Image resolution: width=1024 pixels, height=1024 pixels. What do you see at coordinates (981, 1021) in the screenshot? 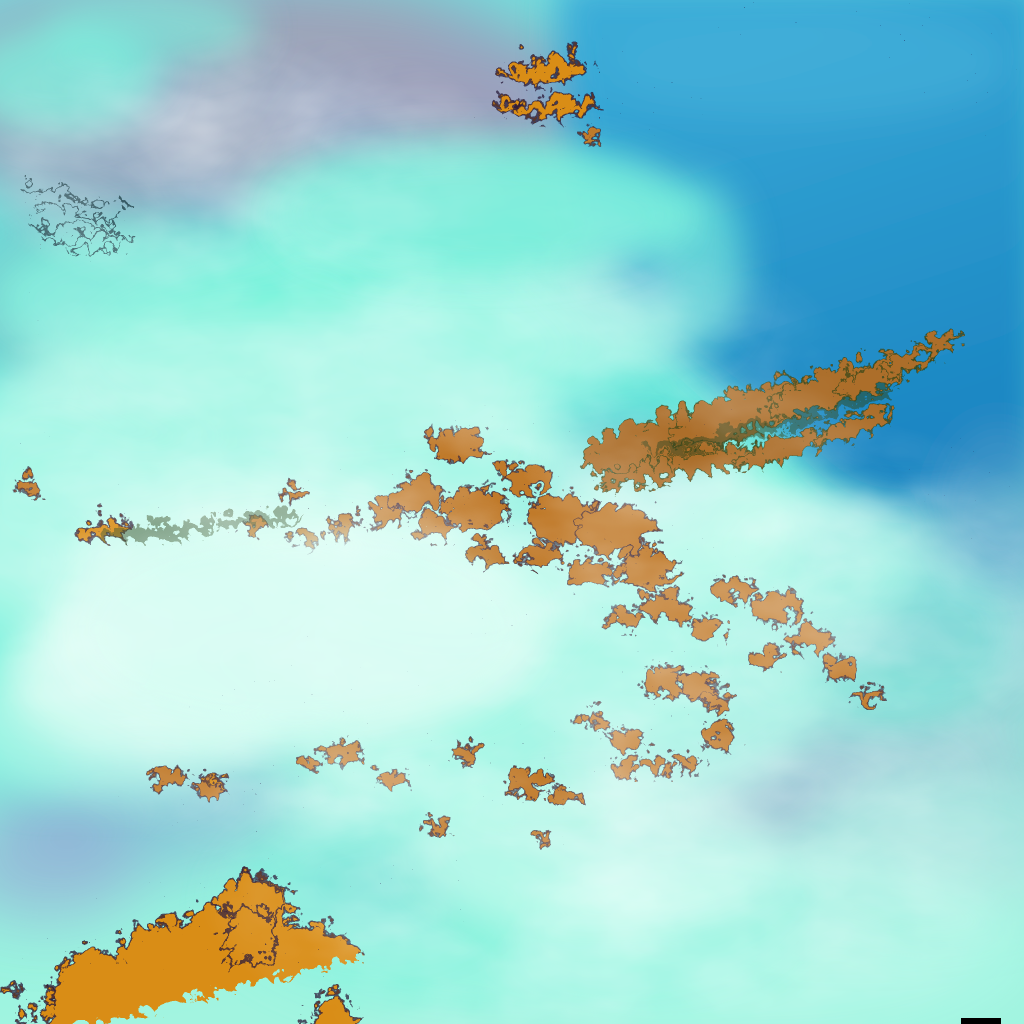
I see `black-bar-artifact` at bounding box center [981, 1021].